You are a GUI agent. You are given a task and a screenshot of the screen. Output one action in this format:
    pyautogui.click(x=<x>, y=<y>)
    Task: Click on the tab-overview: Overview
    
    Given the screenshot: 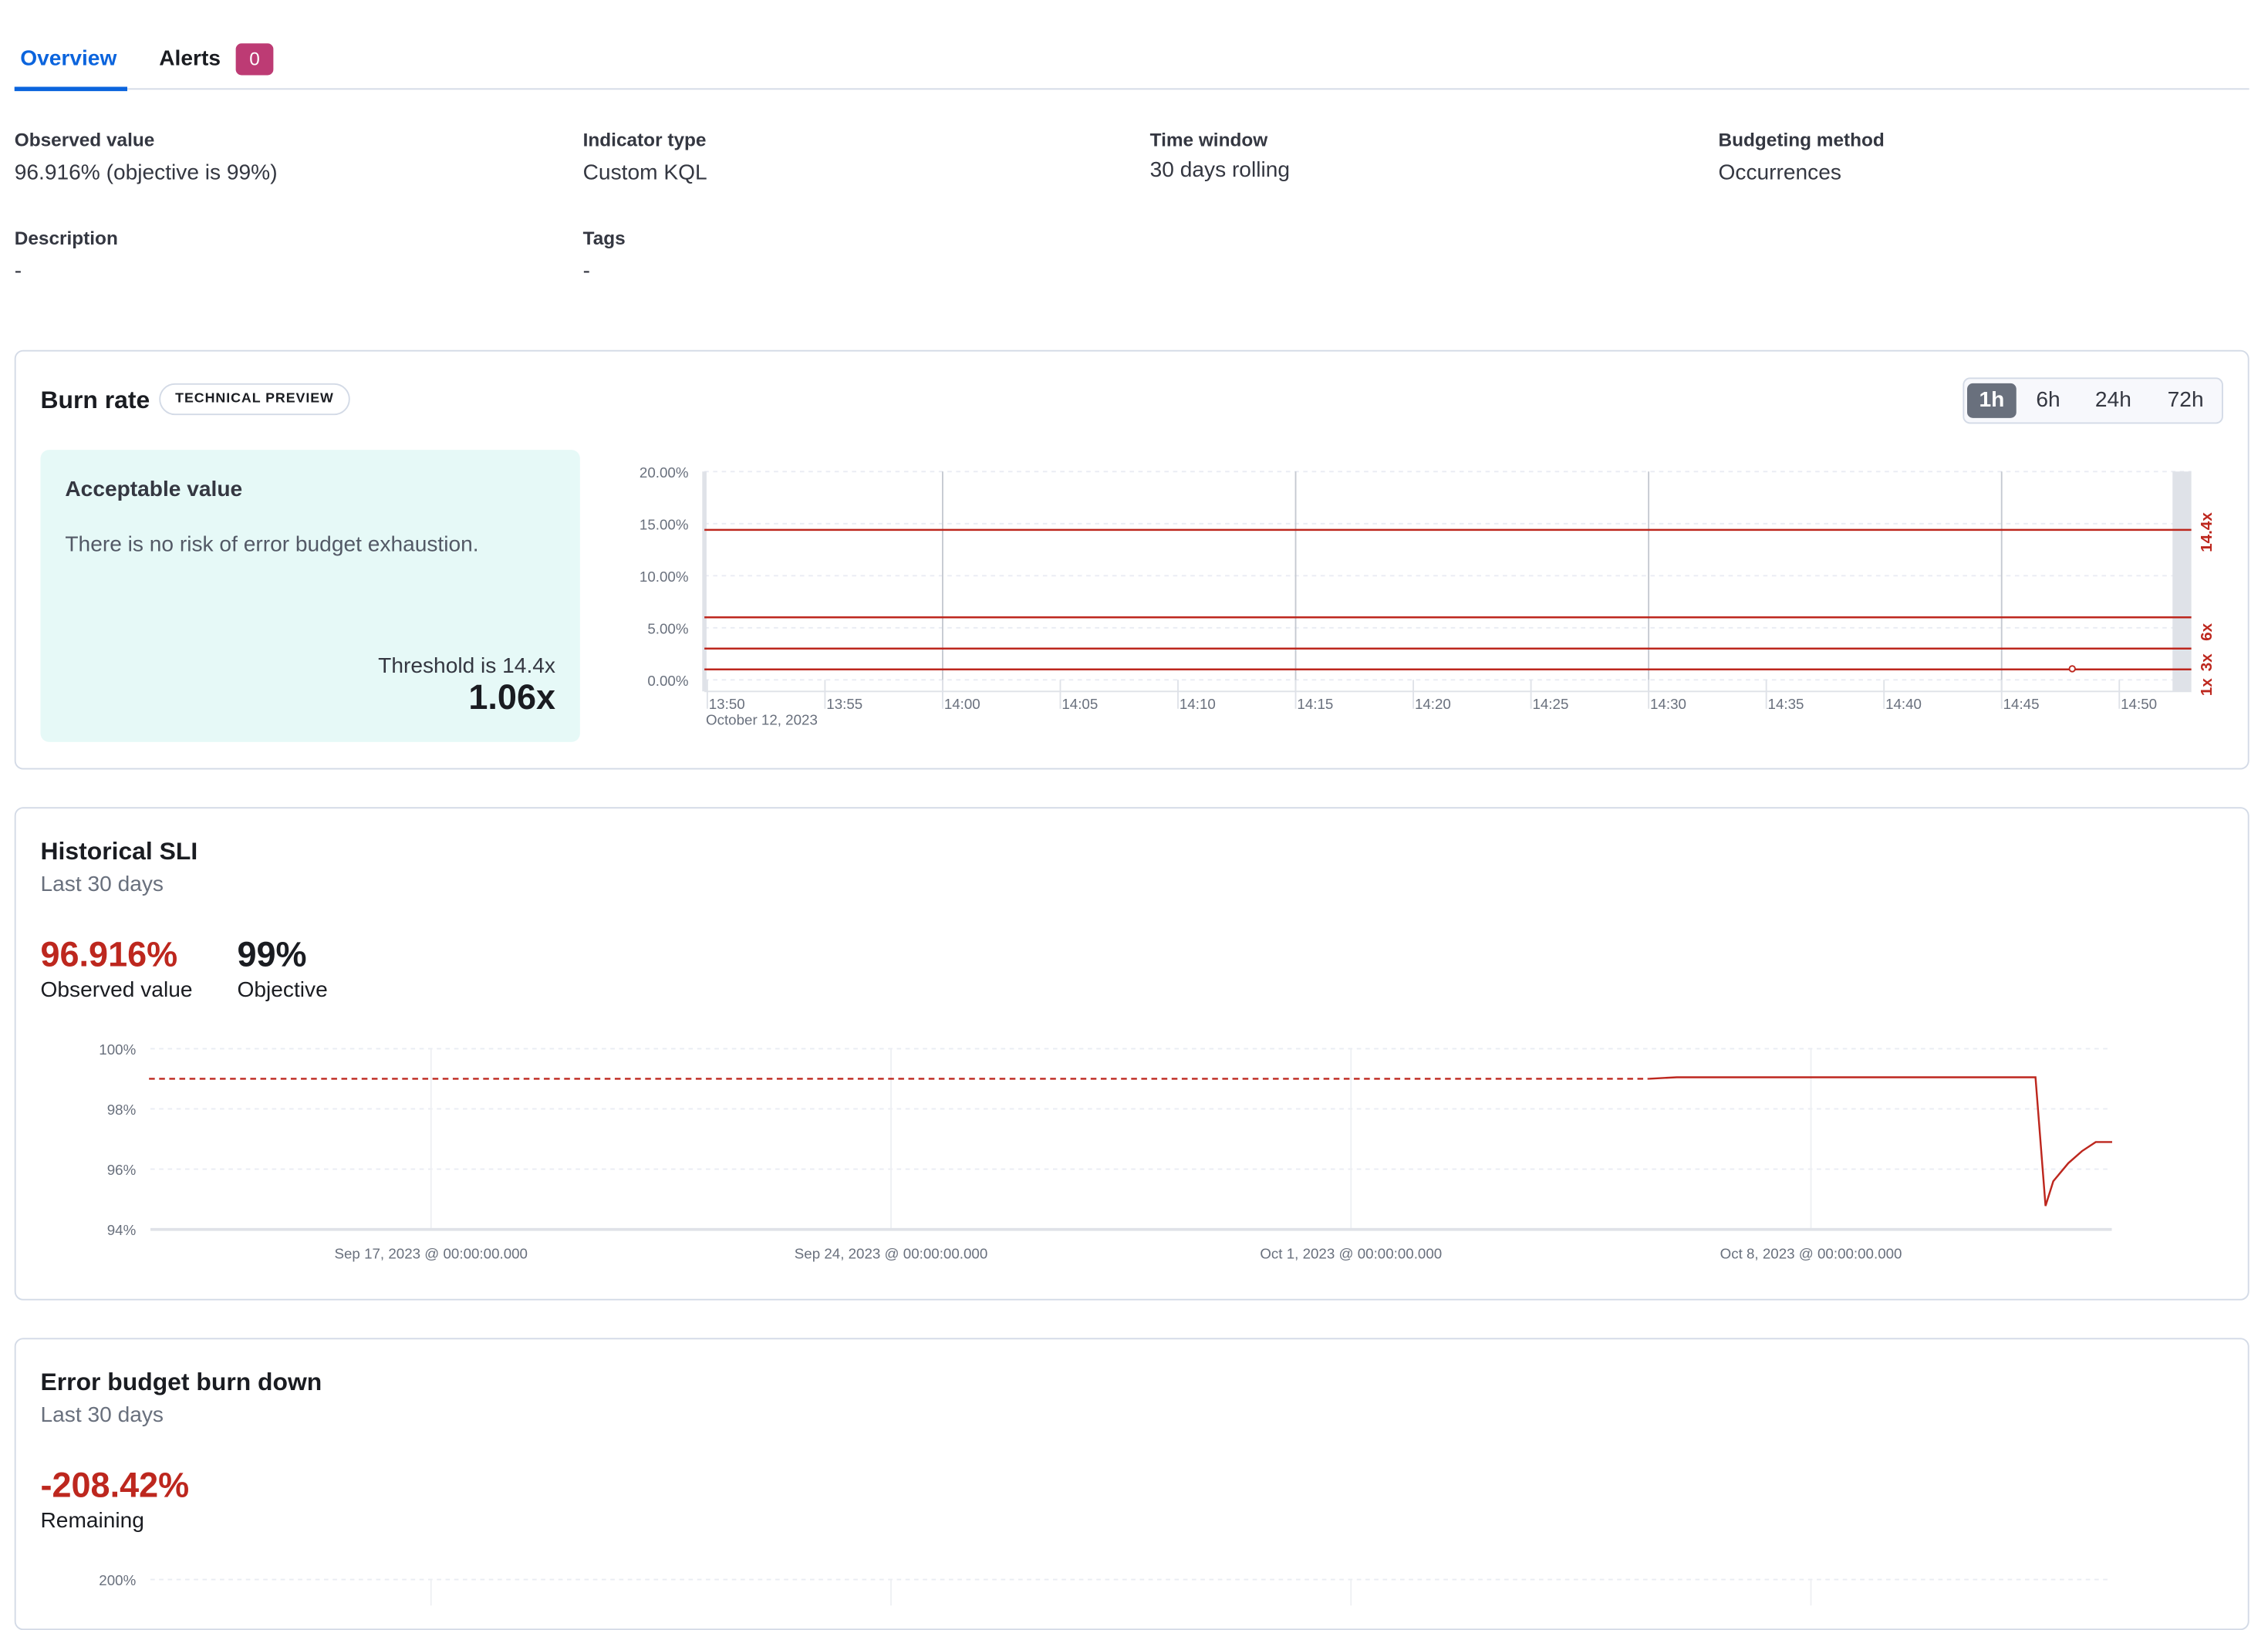 What is the action you would take?
    pyautogui.click(x=68, y=59)
    